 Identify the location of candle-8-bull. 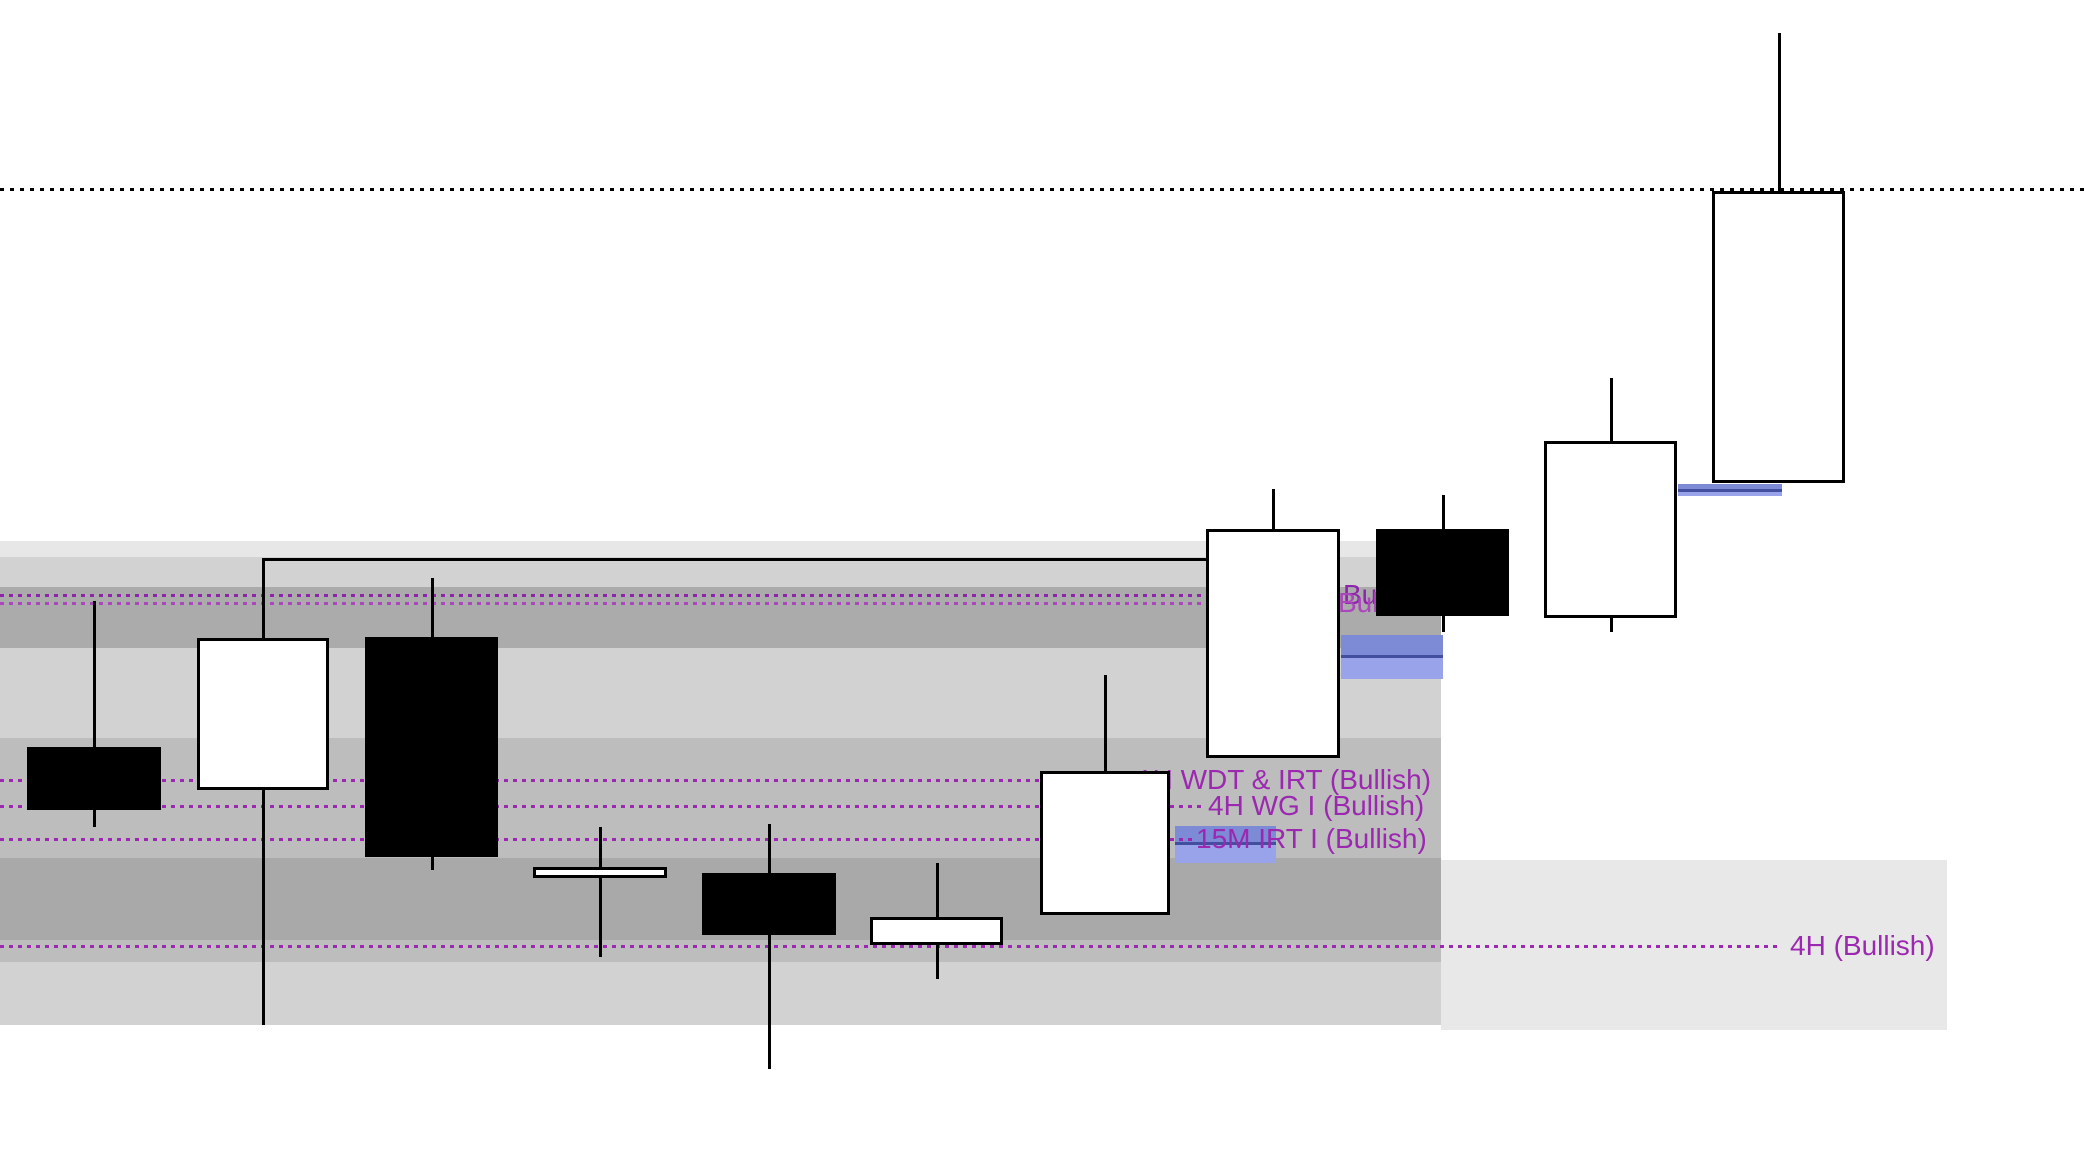
(1273, 623).